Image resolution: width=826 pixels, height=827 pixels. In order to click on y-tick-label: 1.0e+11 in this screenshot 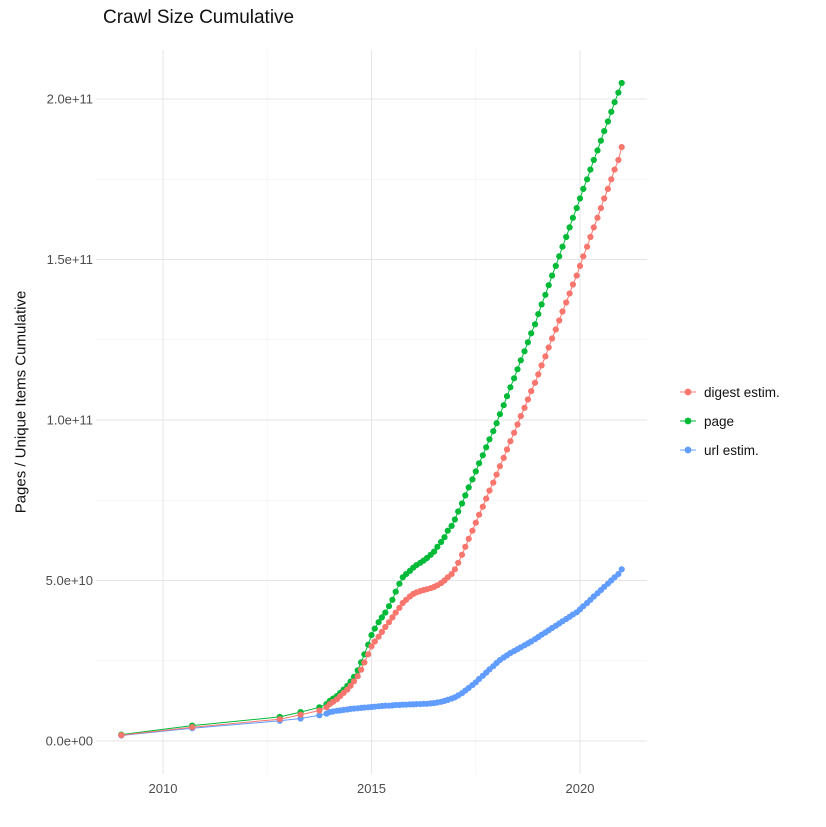, I will do `click(70, 420)`.